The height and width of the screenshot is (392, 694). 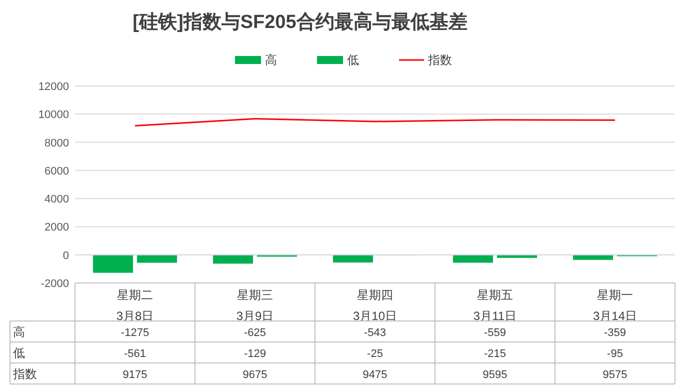 I want to click on y-tick-label: 10000, so click(x=53, y=115).